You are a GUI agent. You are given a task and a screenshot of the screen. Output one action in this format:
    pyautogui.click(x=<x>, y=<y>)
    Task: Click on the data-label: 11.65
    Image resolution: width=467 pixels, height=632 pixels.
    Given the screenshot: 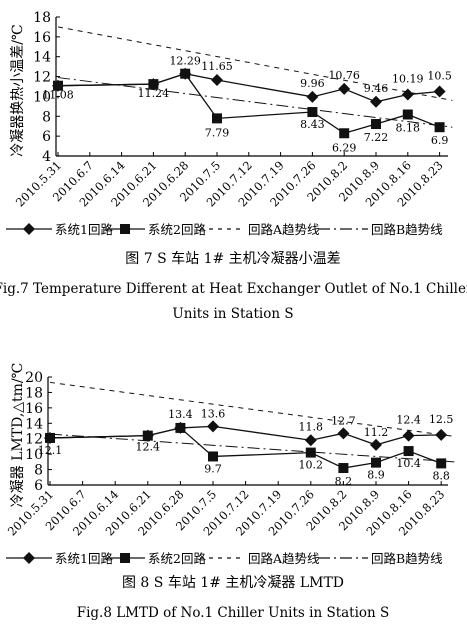 What is the action you would take?
    pyautogui.click(x=217, y=66)
    